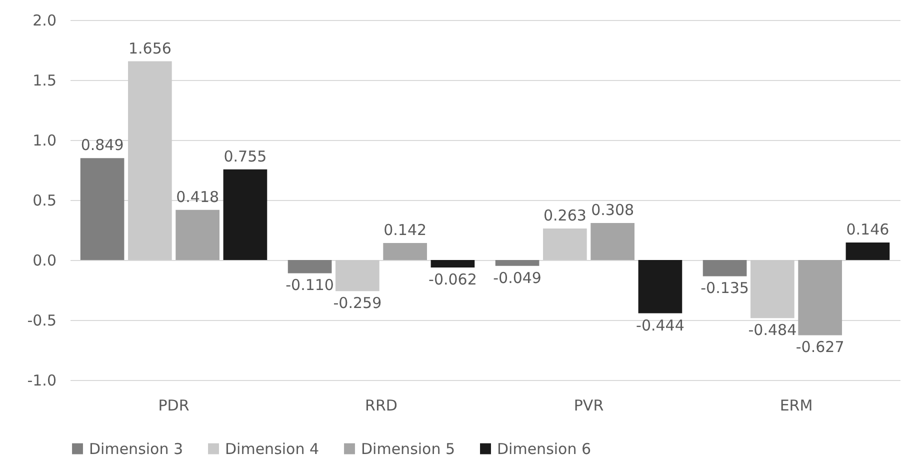 Image resolution: width=909 pixels, height=465 pixels. Describe the element at coordinates (310, 285) in the screenshot. I see `data-label: -0.110` at that location.